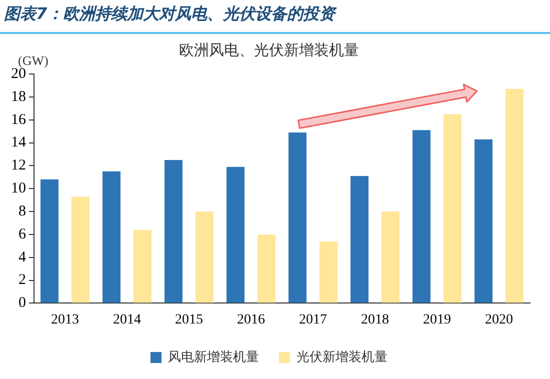 The image size is (550, 379). Describe the element at coordinates (18, 166) in the screenshot. I see `y-tick-label: 12` at that location.